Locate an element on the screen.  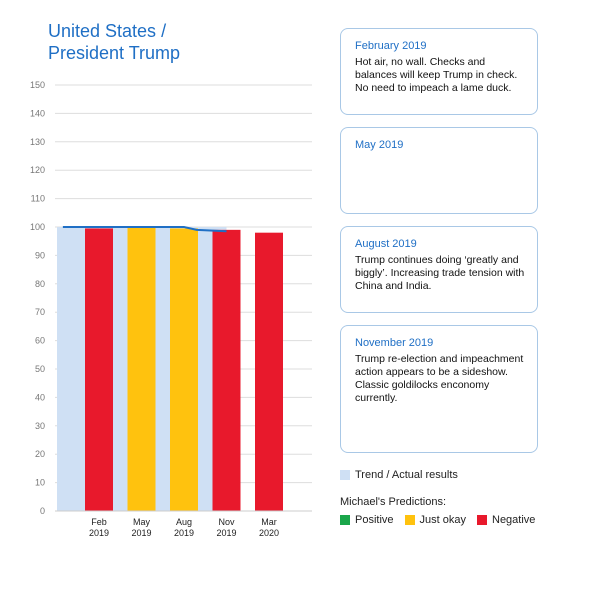
trend-line is located at coordinates (144, 229).